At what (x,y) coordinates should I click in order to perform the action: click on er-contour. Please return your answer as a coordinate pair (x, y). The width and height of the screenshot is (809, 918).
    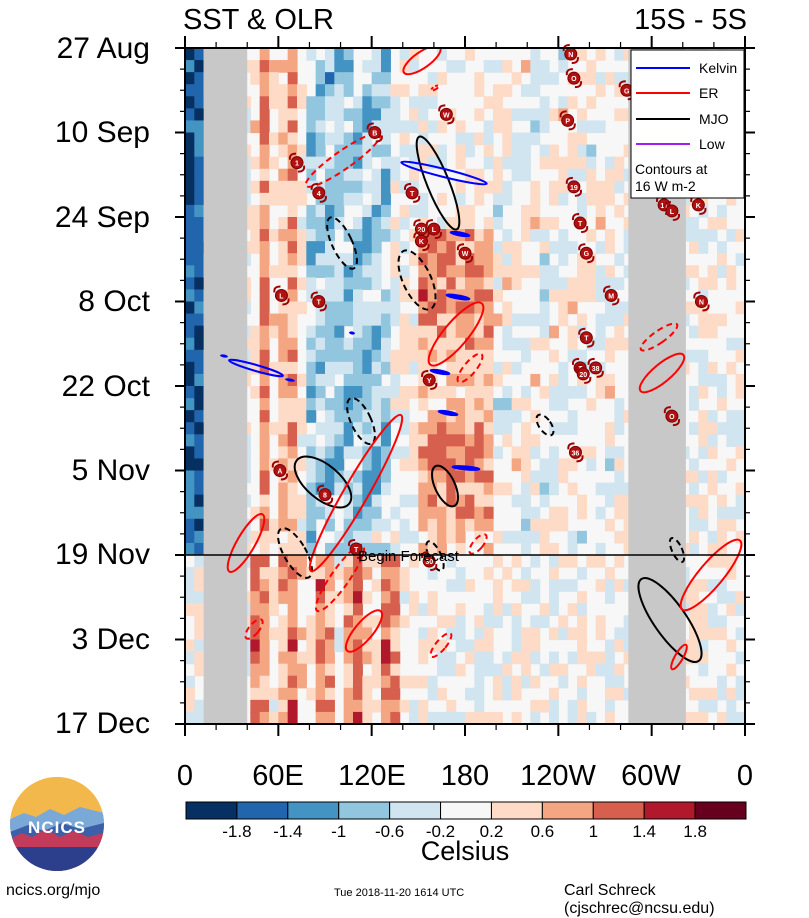
    Looking at the image, I should click on (356, 493).